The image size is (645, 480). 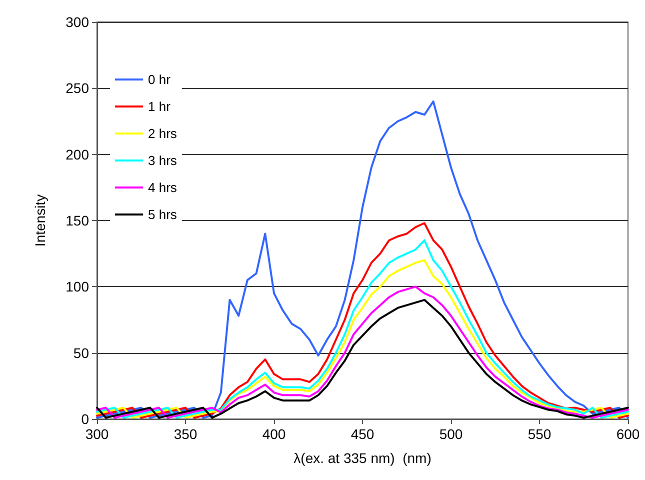 What do you see at coordinates (163, 187) in the screenshot?
I see `legend-label: 4 hrs` at bounding box center [163, 187].